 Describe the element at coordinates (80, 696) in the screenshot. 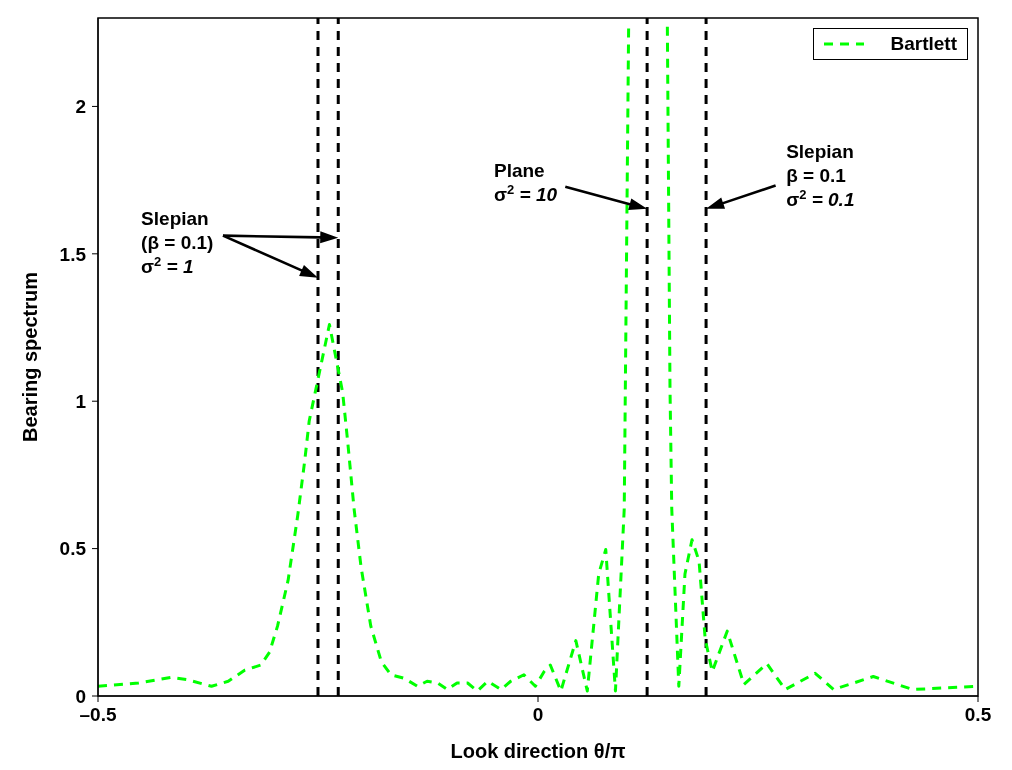

I see `y-tick-label: 0` at that location.